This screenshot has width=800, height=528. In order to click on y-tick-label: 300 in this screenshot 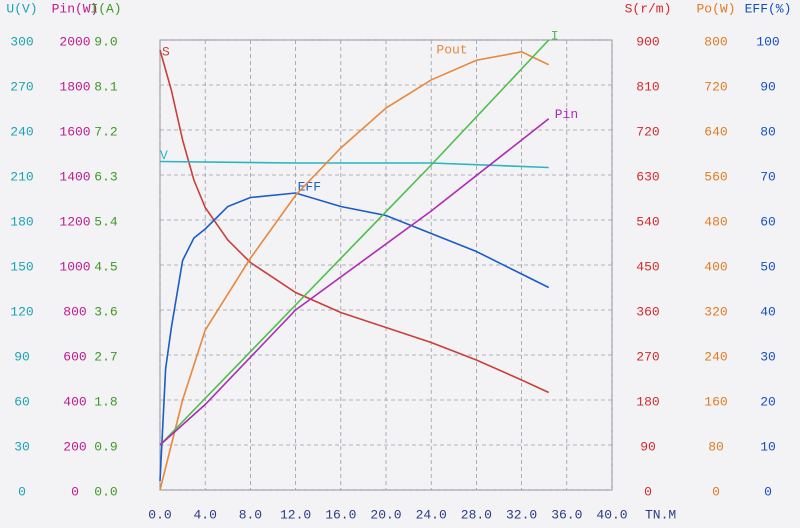, I will do `click(21, 41)`.